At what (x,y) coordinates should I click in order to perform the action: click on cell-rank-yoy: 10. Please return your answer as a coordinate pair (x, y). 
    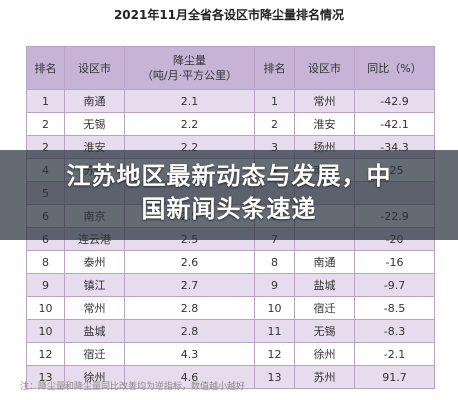
    Looking at the image, I should click on (274, 308).